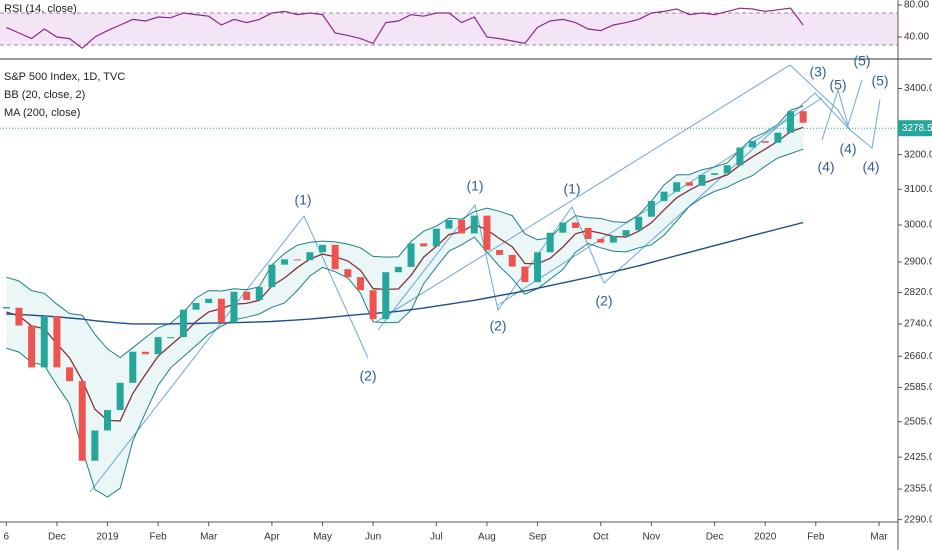 The height and width of the screenshot is (550, 932). What do you see at coordinates (918, 457) in the screenshot?
I see `y-tick-label: 2425.0` at bounding box center [918, 457].